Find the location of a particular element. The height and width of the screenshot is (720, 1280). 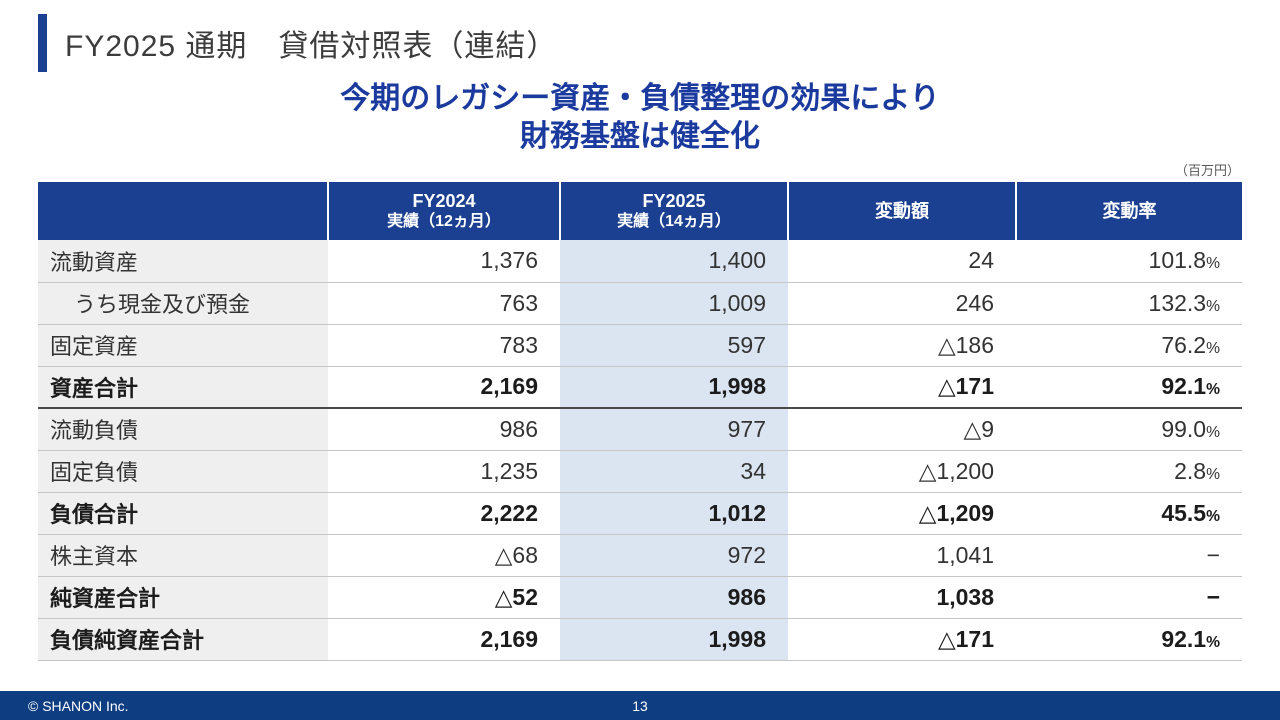

column-header-fy2025: FY2025 実績（14ヵ月） is located at coordinates (673, 211).